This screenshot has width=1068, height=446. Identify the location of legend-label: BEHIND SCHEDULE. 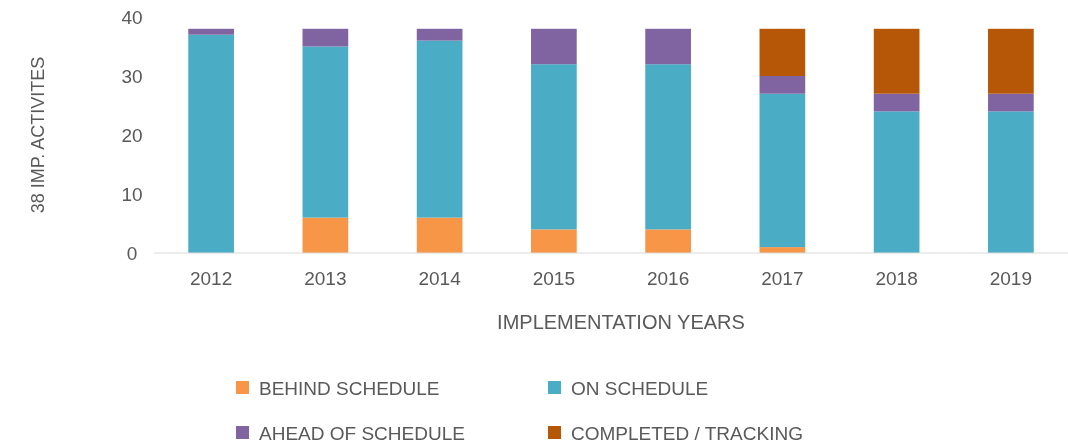
(349, 388).